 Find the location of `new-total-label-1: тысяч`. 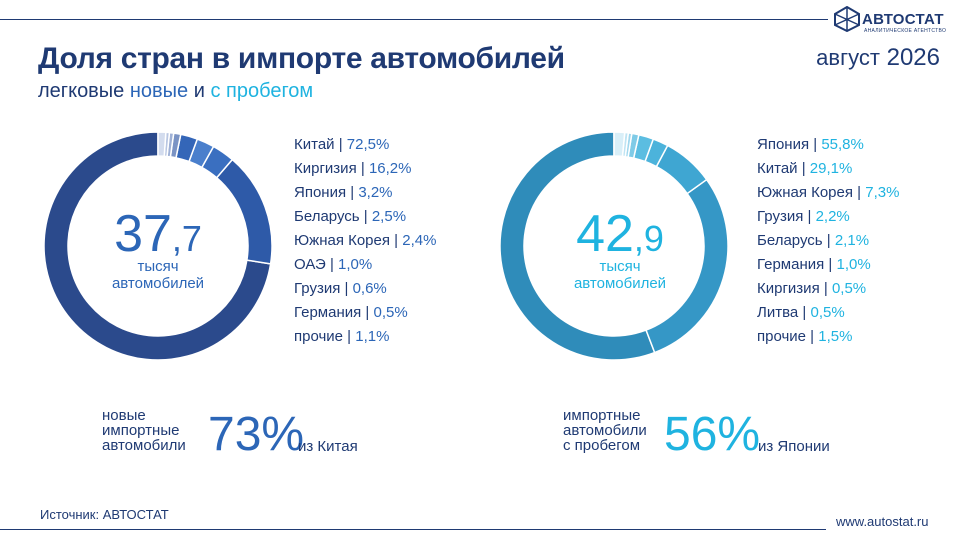

new-total-label-1: тысяч is located at coordinates (158, 266).